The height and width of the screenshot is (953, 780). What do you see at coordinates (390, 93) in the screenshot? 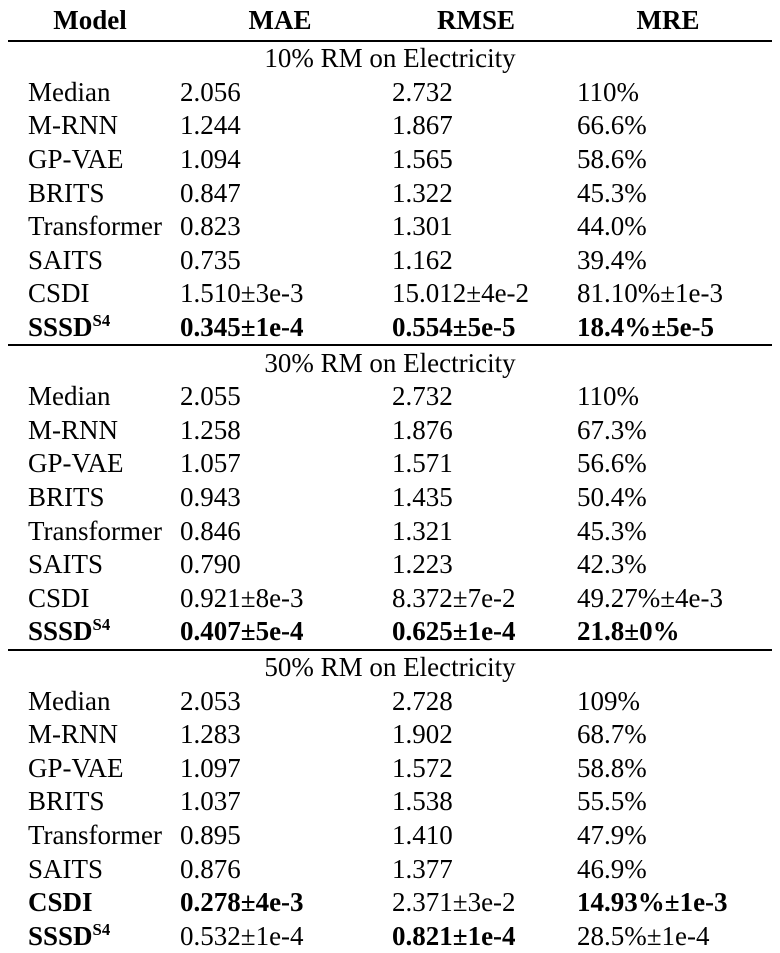
I see `table-row: Median 2.056 2.732 110%` at bounding box center [390, 93].